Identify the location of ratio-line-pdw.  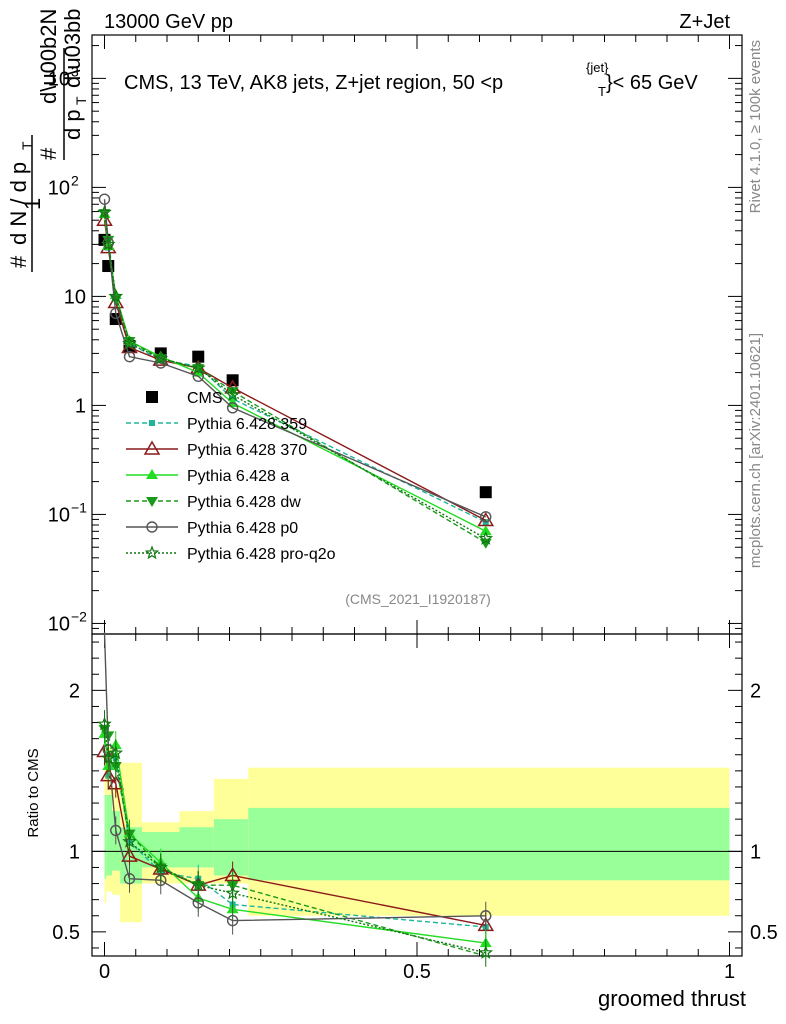
(294, 842).